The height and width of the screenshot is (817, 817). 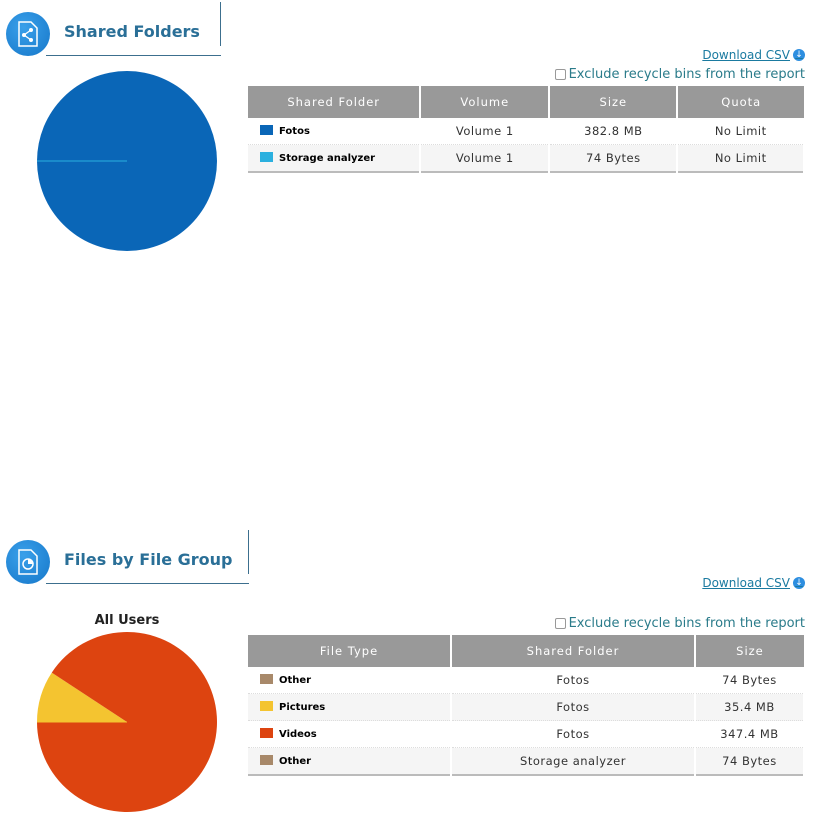 What do you see at coordinates (335, 131) in the screenshot?
I see `folder-name-cell: Fotos` at bounding box center [335, 131].